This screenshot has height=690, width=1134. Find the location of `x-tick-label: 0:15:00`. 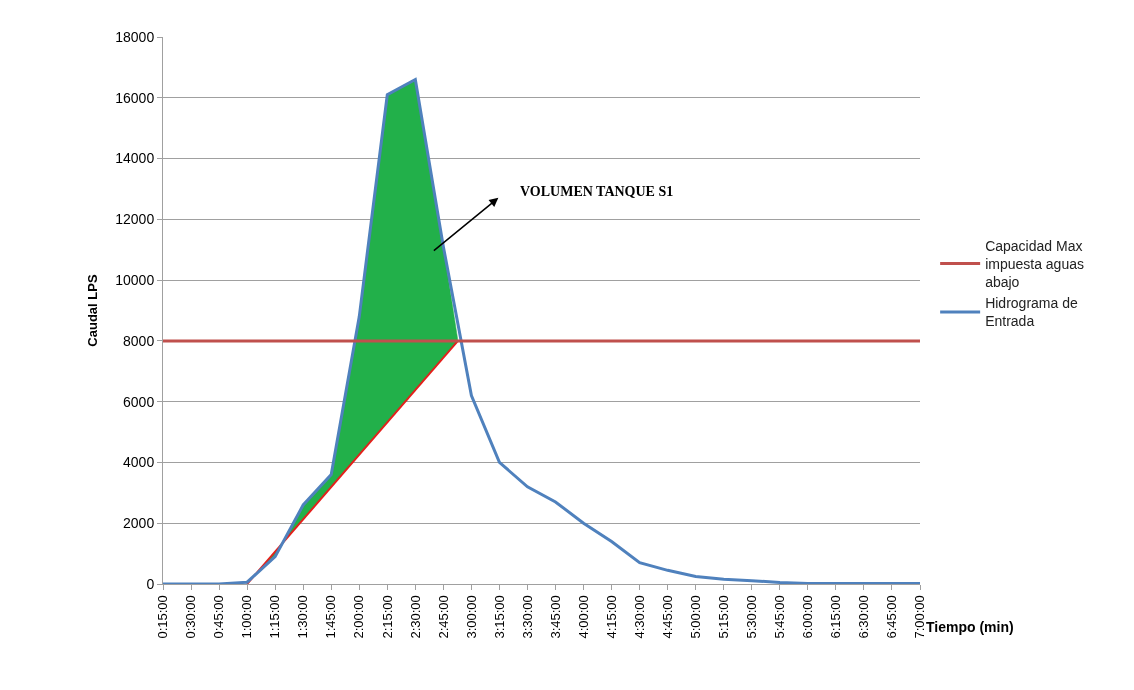

x-tick-label: 0:15:00 is located at coordinates (163, 617).